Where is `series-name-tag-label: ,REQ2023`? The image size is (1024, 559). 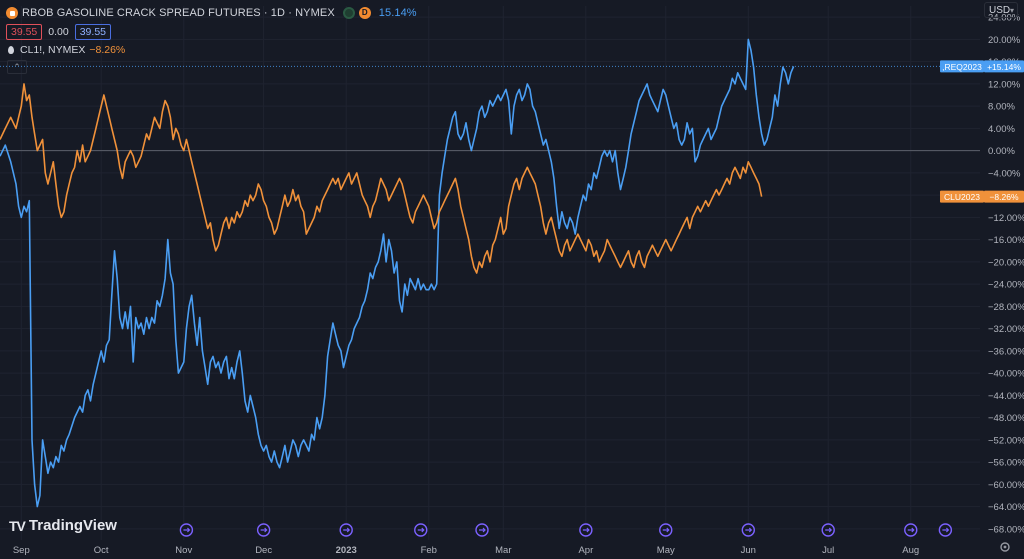
series-name-tag-label: ,REQ2023 is located at coordinates (962, 67).